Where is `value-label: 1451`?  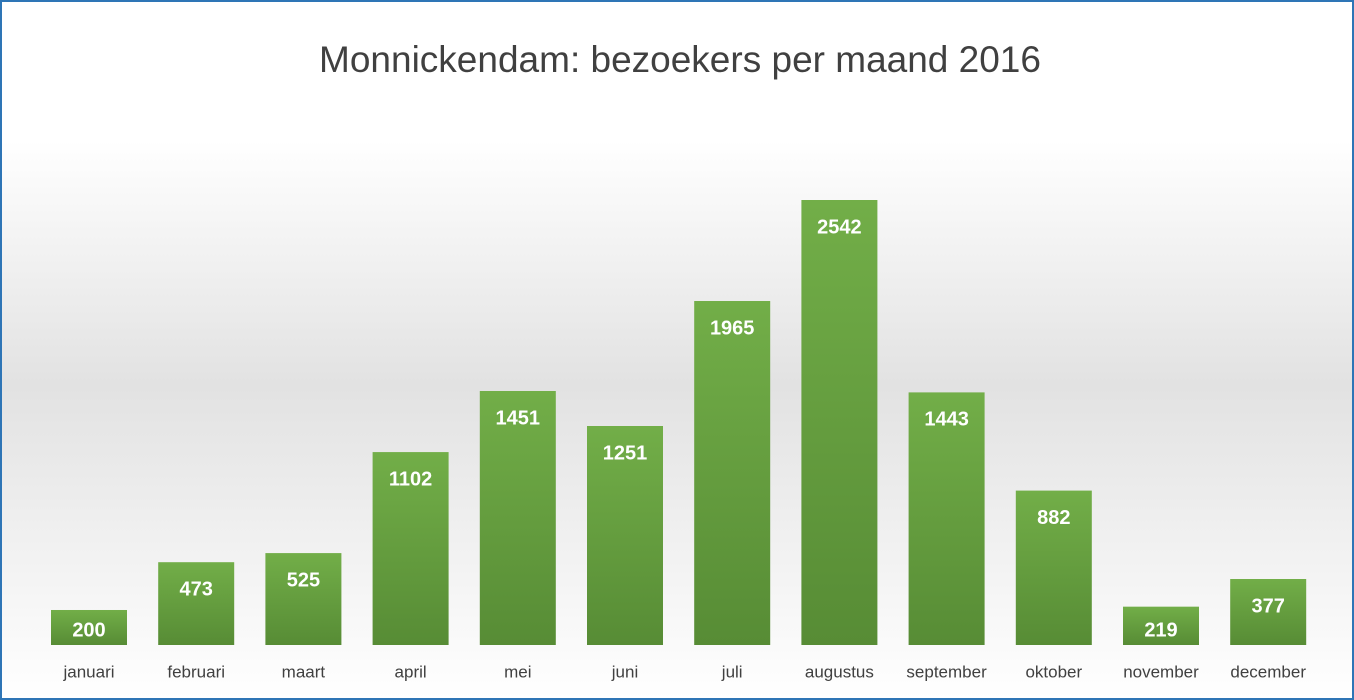
value-label: 1451 is located at coordinates (518, 418).